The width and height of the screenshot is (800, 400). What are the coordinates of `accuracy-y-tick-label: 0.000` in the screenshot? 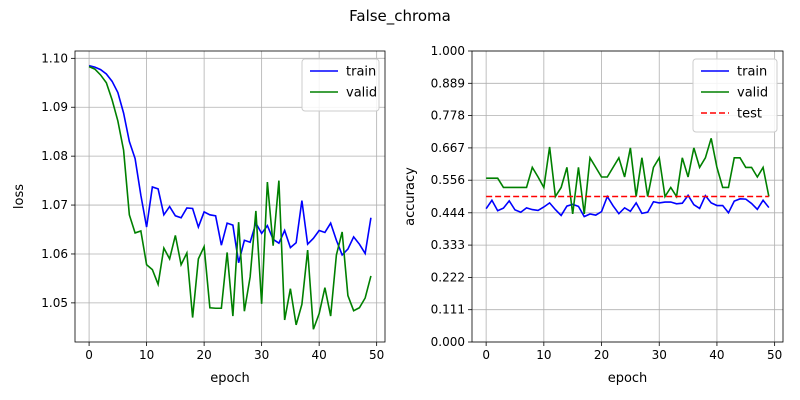 It's located at (448, 342).